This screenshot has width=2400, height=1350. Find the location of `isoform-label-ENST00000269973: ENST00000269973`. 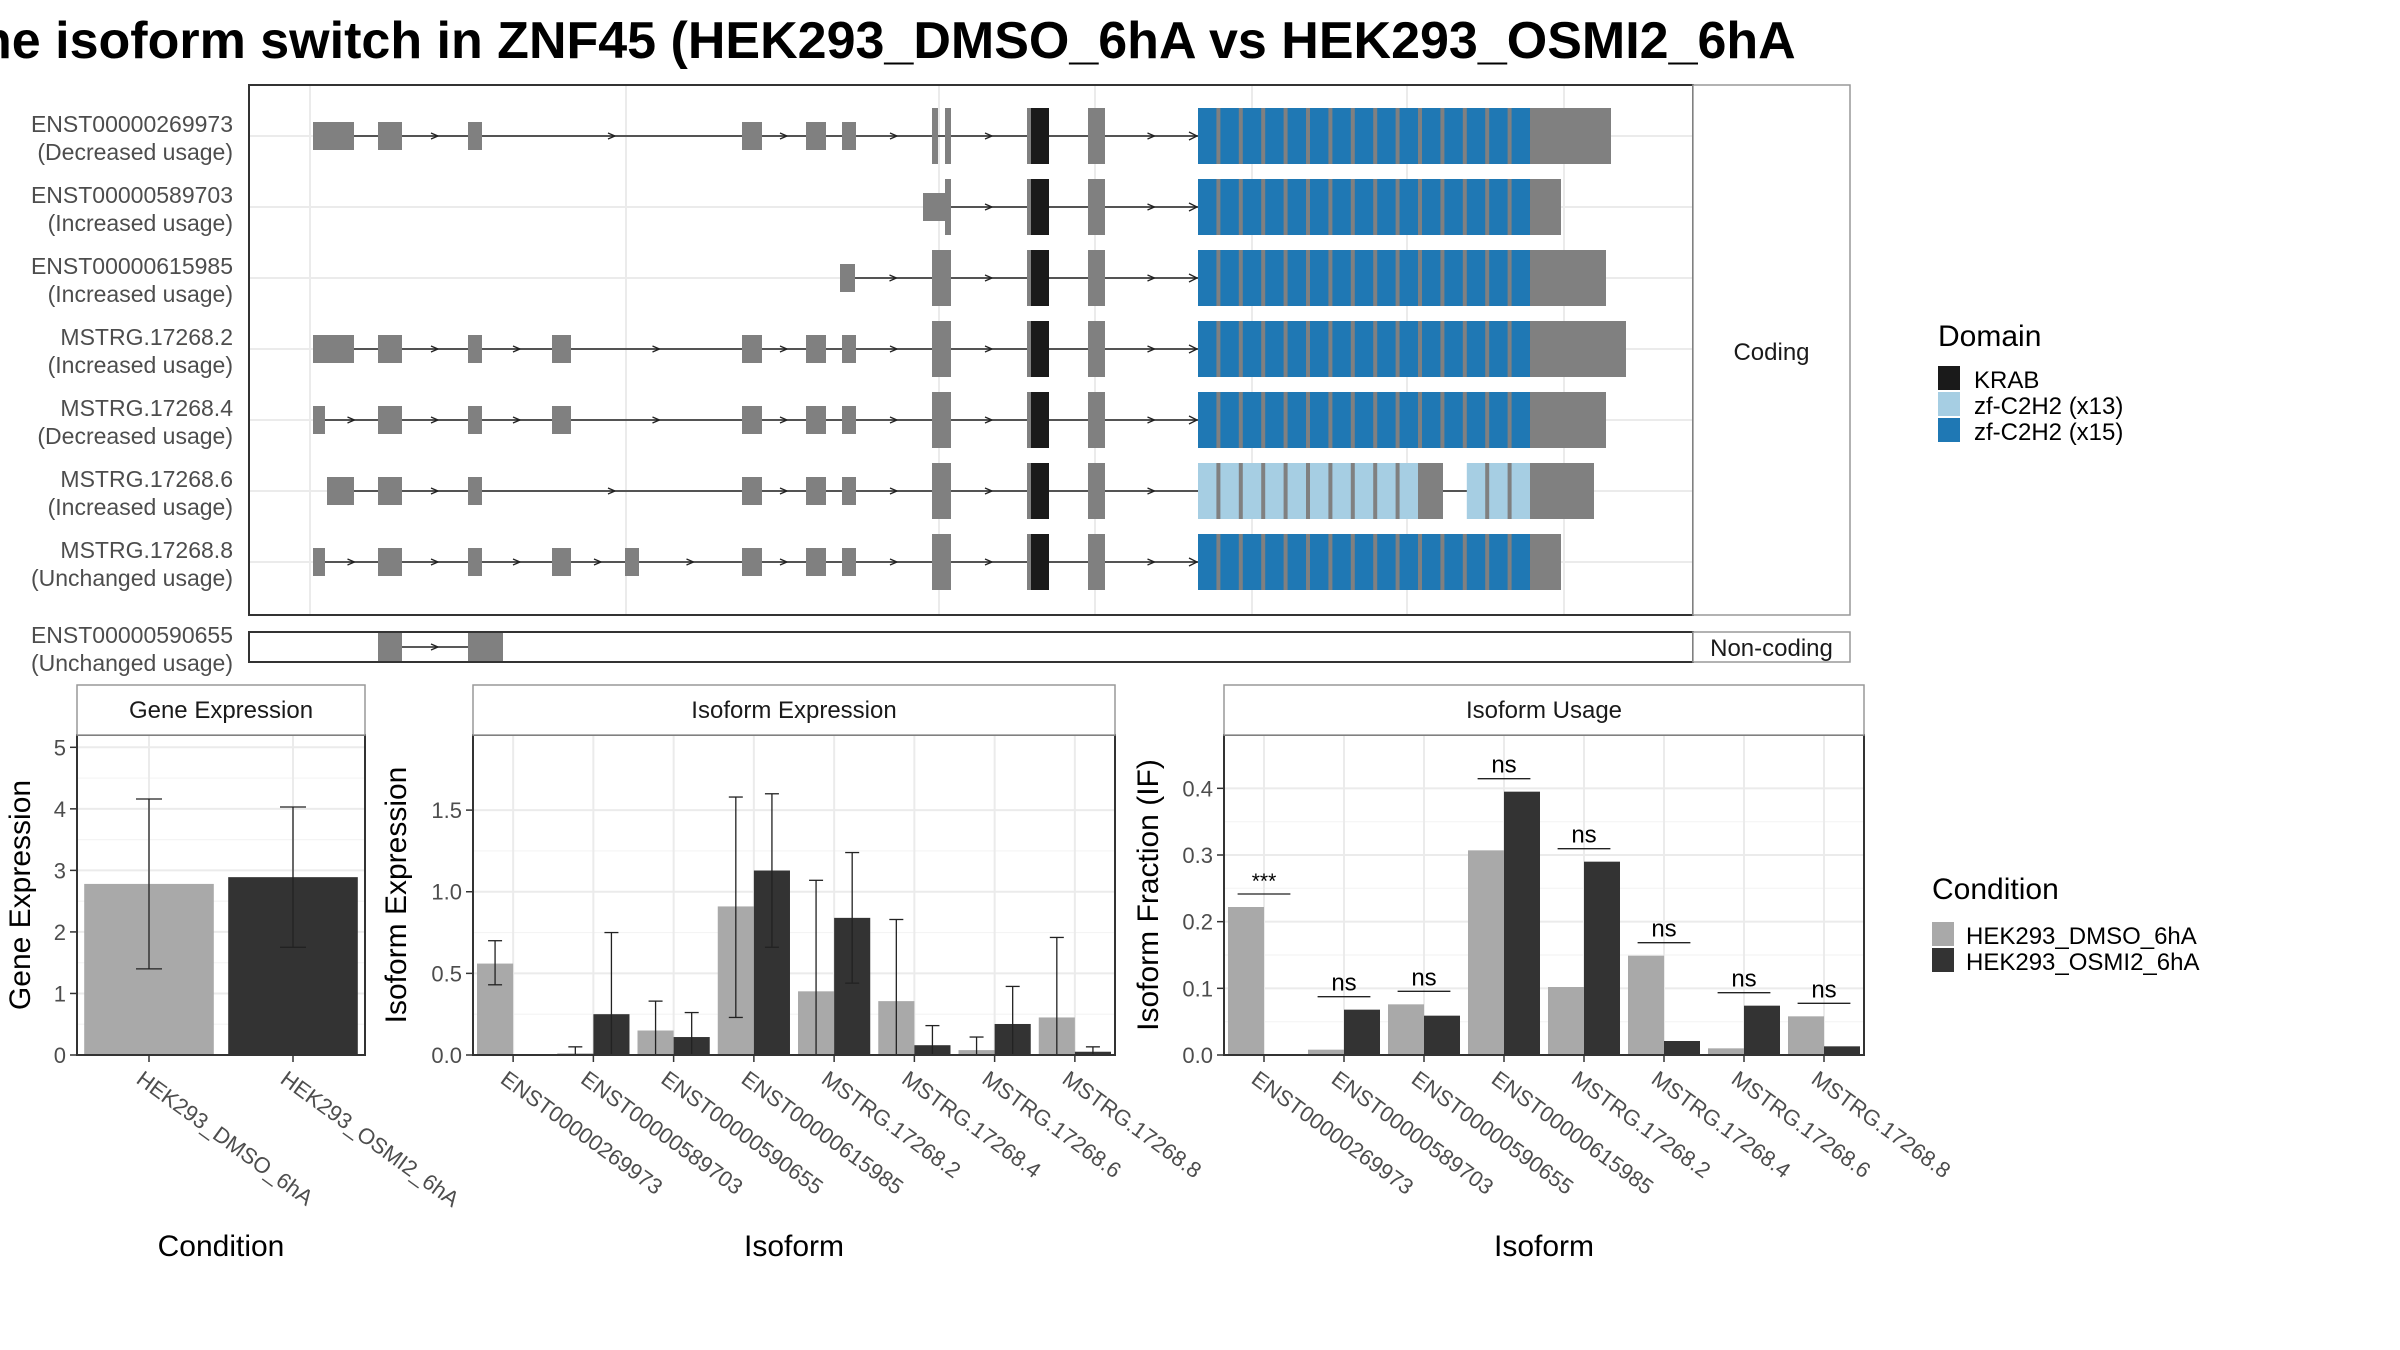

isoform-label-ENST00000269973: ENST00000269973 is located at coordinates (132, 124).